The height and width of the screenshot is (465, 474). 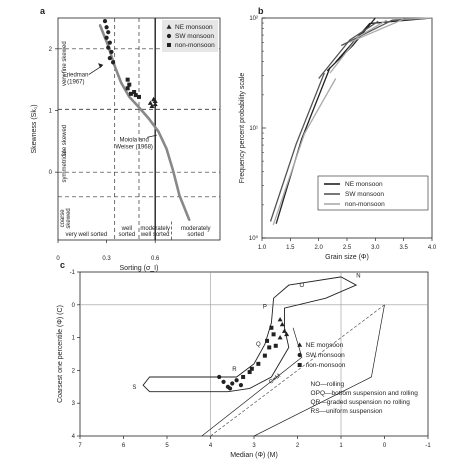 I want to click on process-label: NO—rolling, so click(x=328, y=384).